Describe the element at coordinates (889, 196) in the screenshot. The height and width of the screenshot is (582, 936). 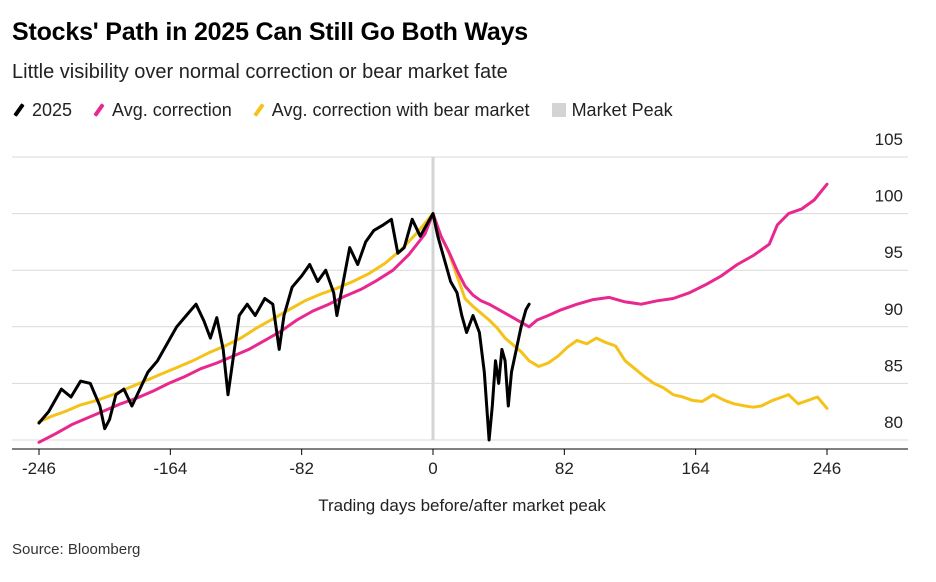
I see `y-tick-label-100: 100` at that location.